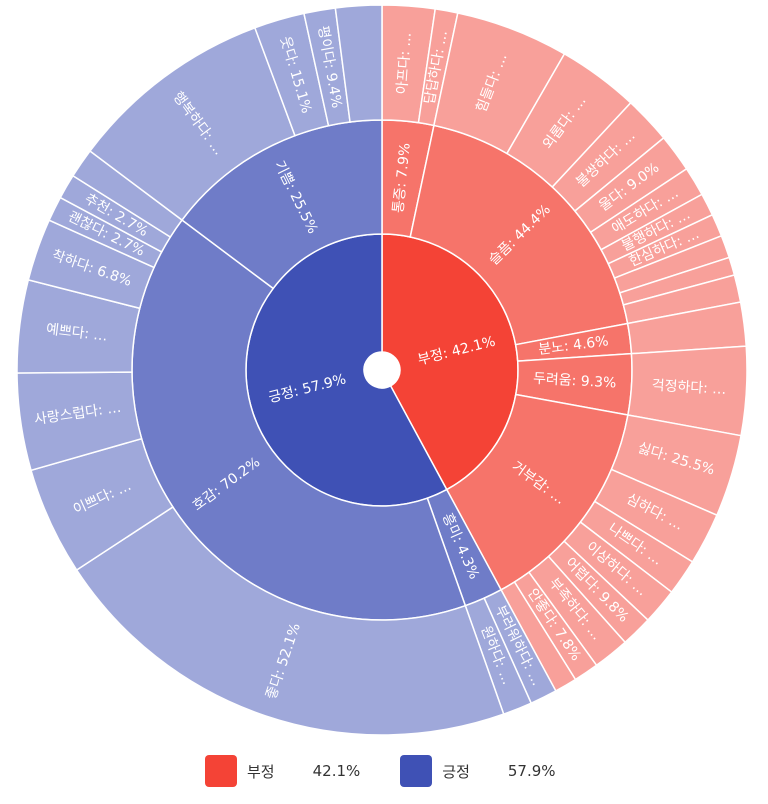 The image size is (768, 804). I want to click on label-통증: 통증: 7.9%, so click(402, 178).